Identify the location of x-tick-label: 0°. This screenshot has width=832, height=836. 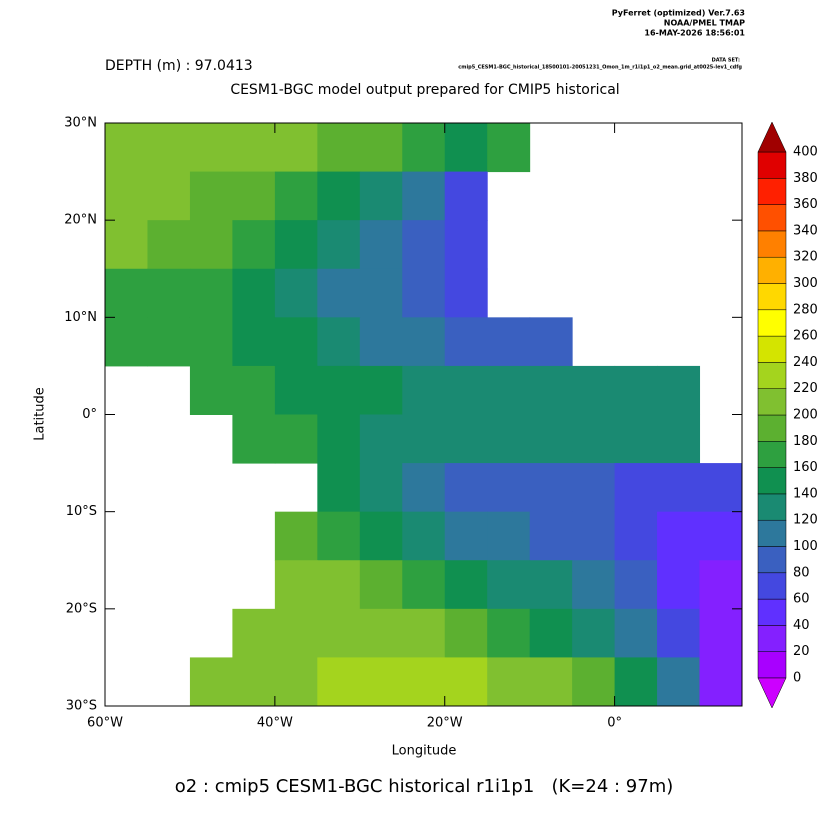
(614, 723).